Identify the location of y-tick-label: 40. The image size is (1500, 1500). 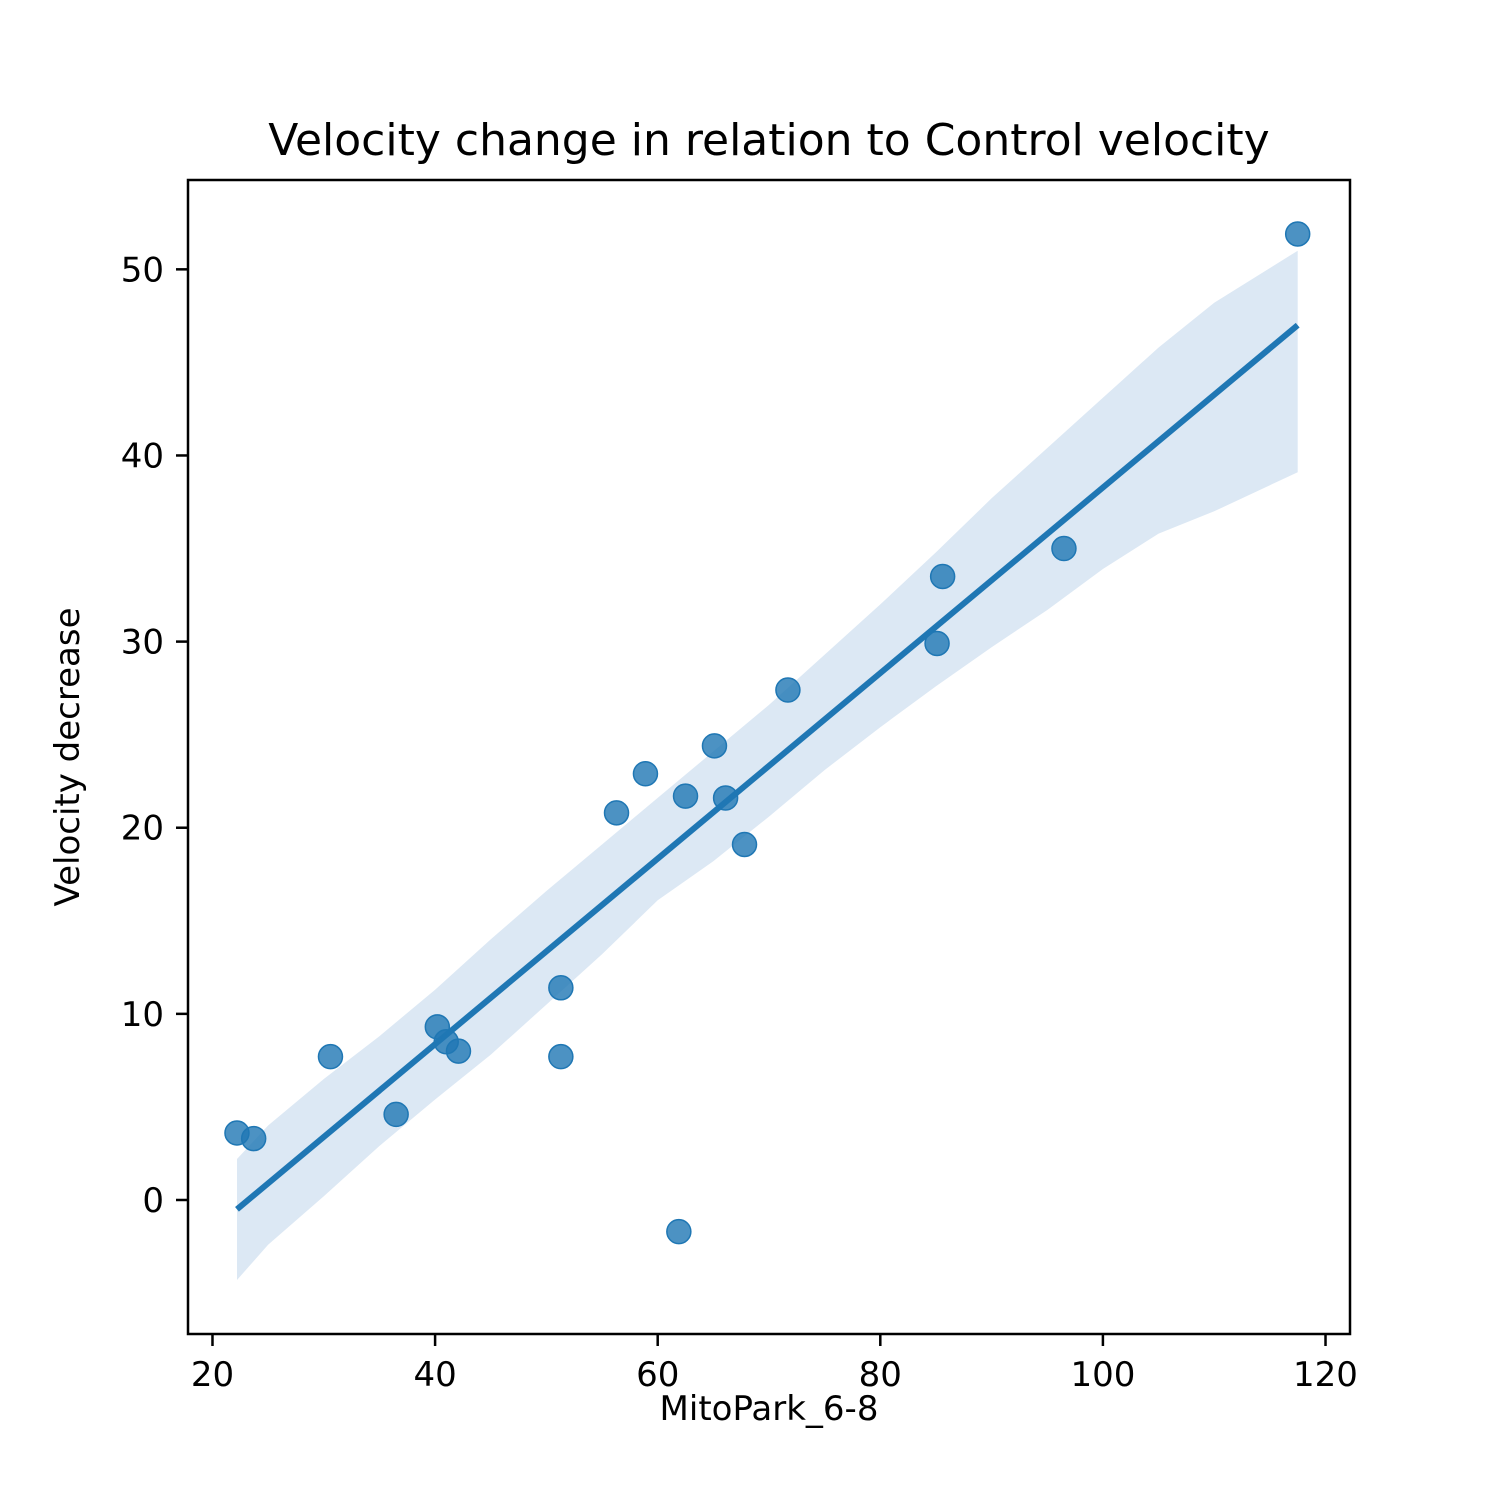
(142, 456).